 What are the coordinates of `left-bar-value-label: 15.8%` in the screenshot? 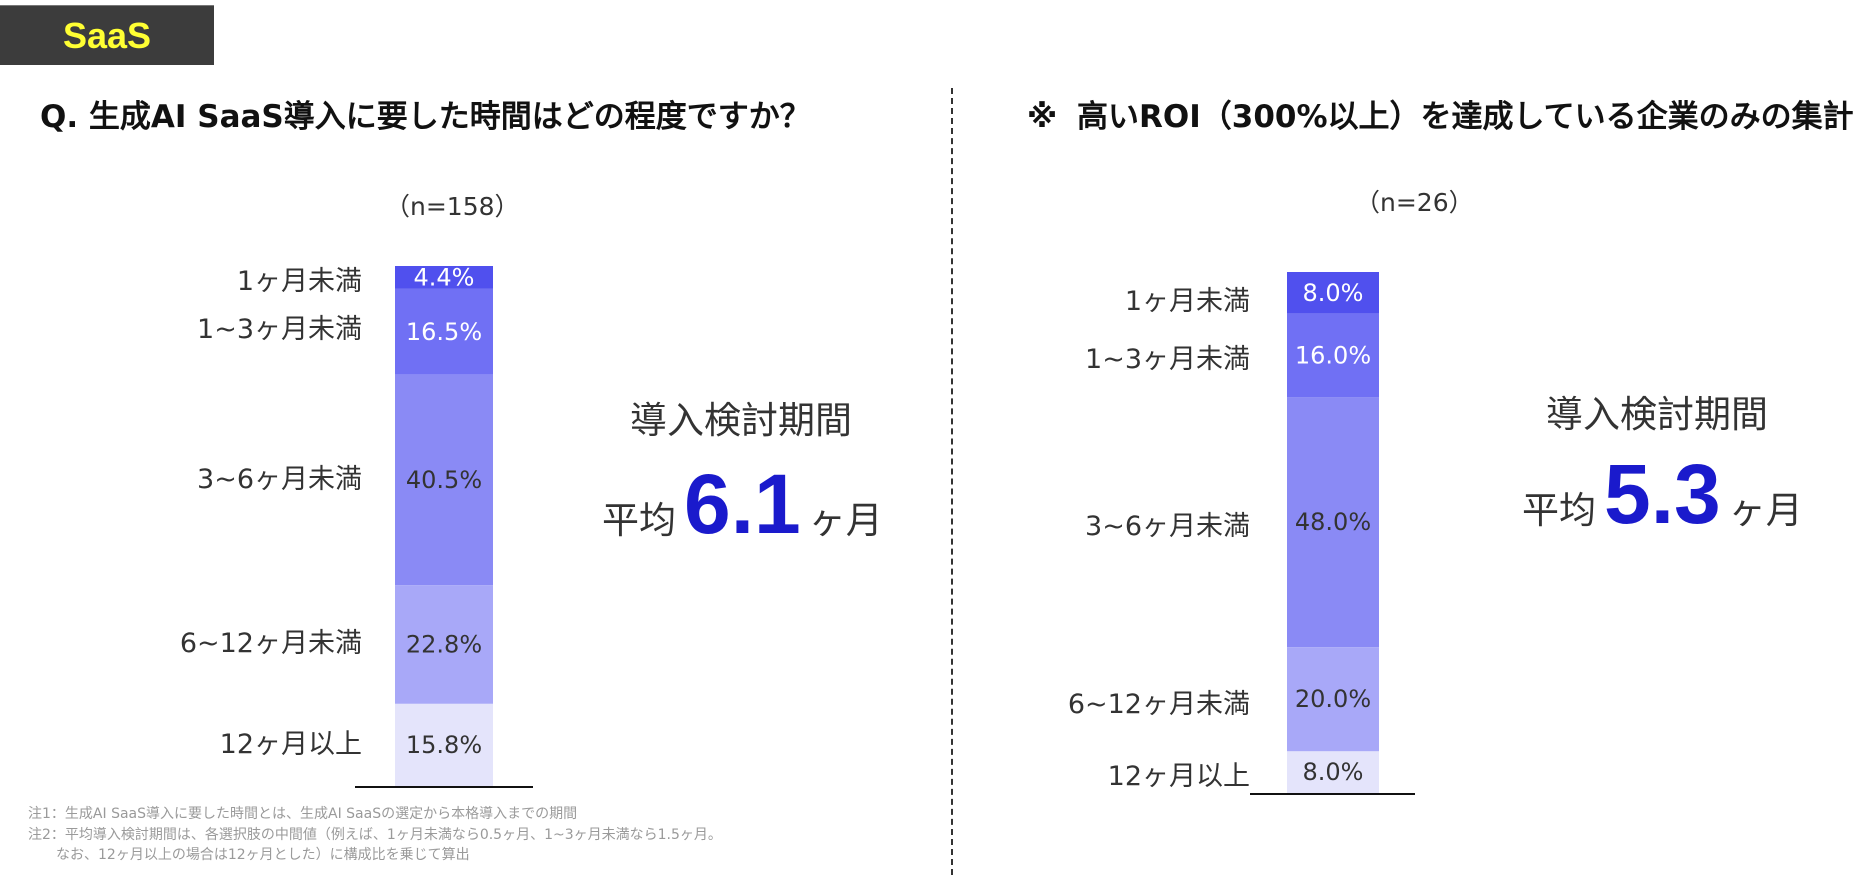 It's located at (444, 745).